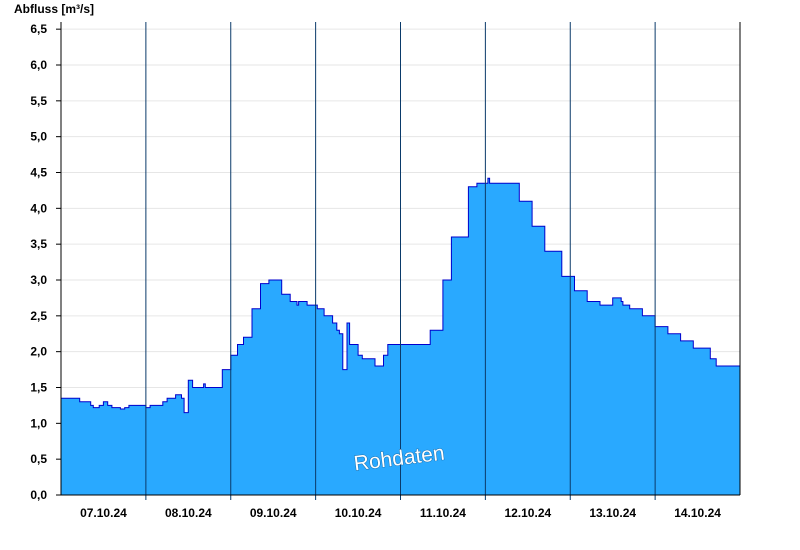 This screenshot has height=550, width=800. I want to click on y-tick-label: 5,0, so click(38, 137).